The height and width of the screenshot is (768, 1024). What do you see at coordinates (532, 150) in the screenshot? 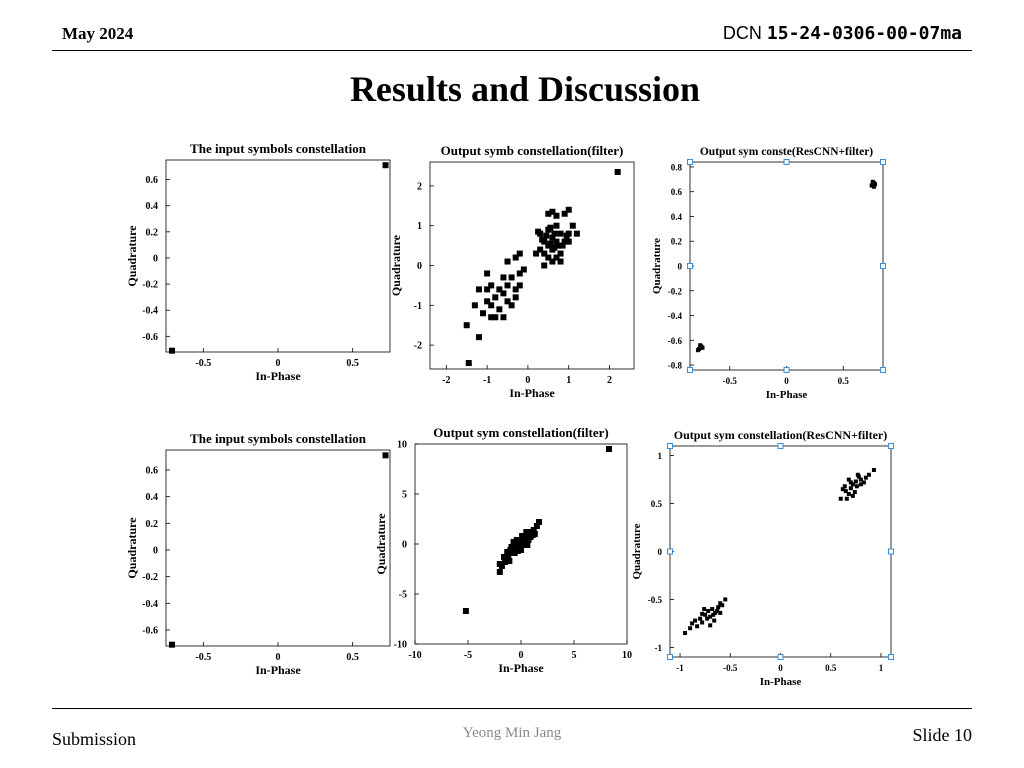
I see `chart-title: Output symb constellation(filter)` at bounding box center [532, 150].